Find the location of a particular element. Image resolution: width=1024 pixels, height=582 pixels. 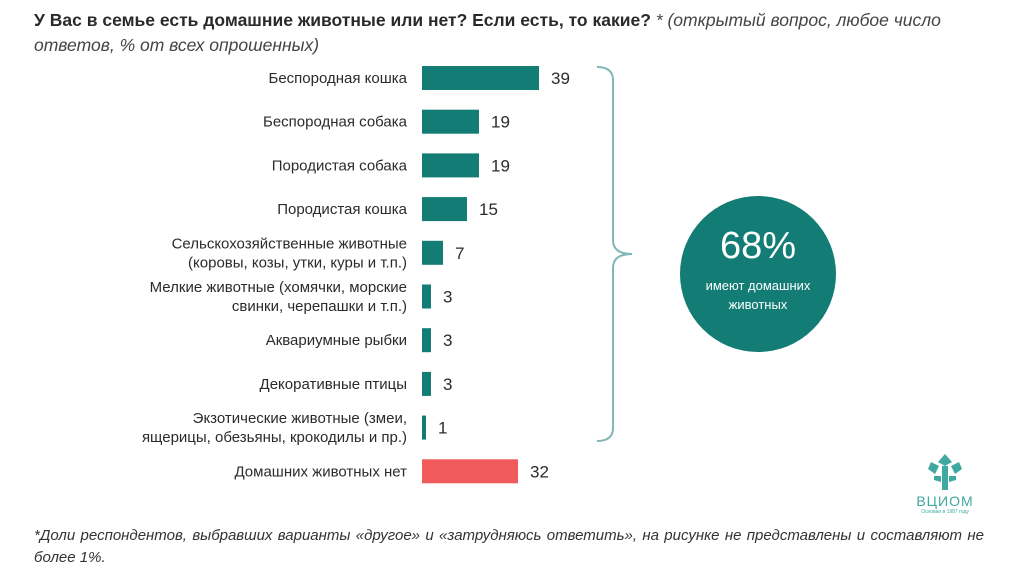

category-label-line: Мелкие животные (хомячки, морские is located at coordinates (278, 287).